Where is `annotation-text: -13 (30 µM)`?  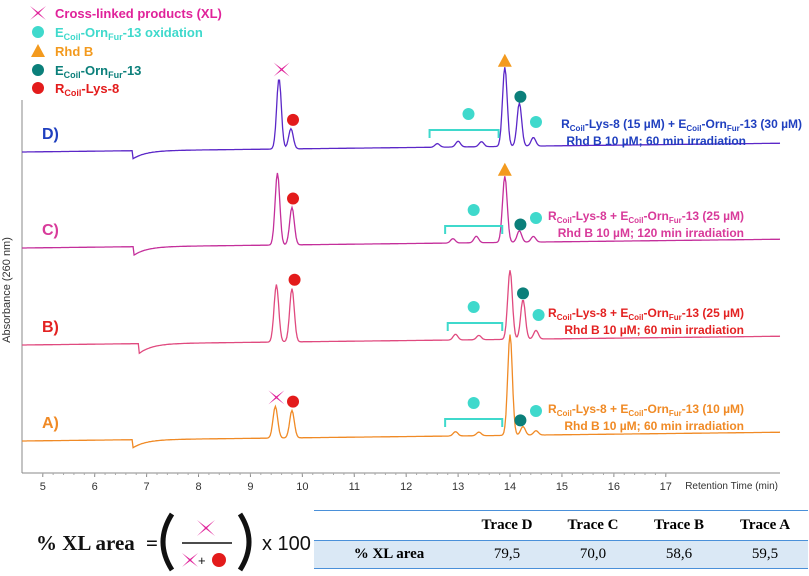
annotation-text: -13 (30 µM) is located at coordinates (771, 124).